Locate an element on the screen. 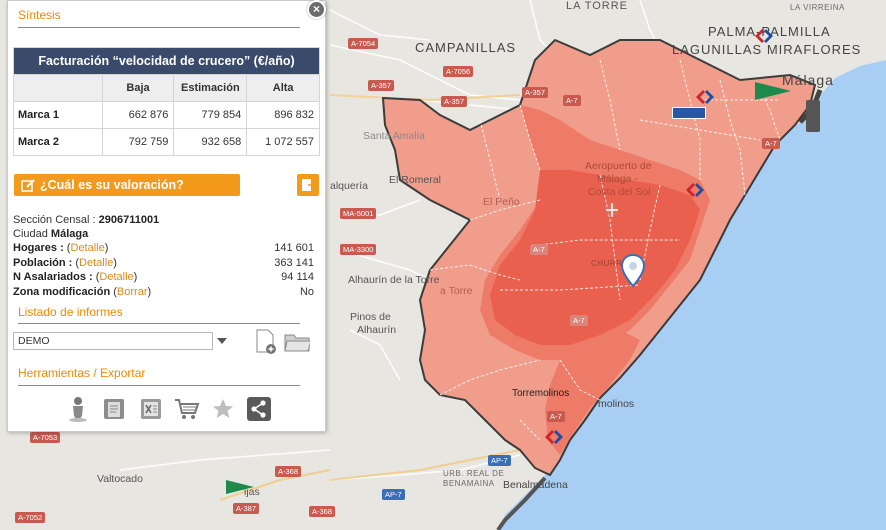  road-badge: A-7053 is located at coordinates (45, 437).